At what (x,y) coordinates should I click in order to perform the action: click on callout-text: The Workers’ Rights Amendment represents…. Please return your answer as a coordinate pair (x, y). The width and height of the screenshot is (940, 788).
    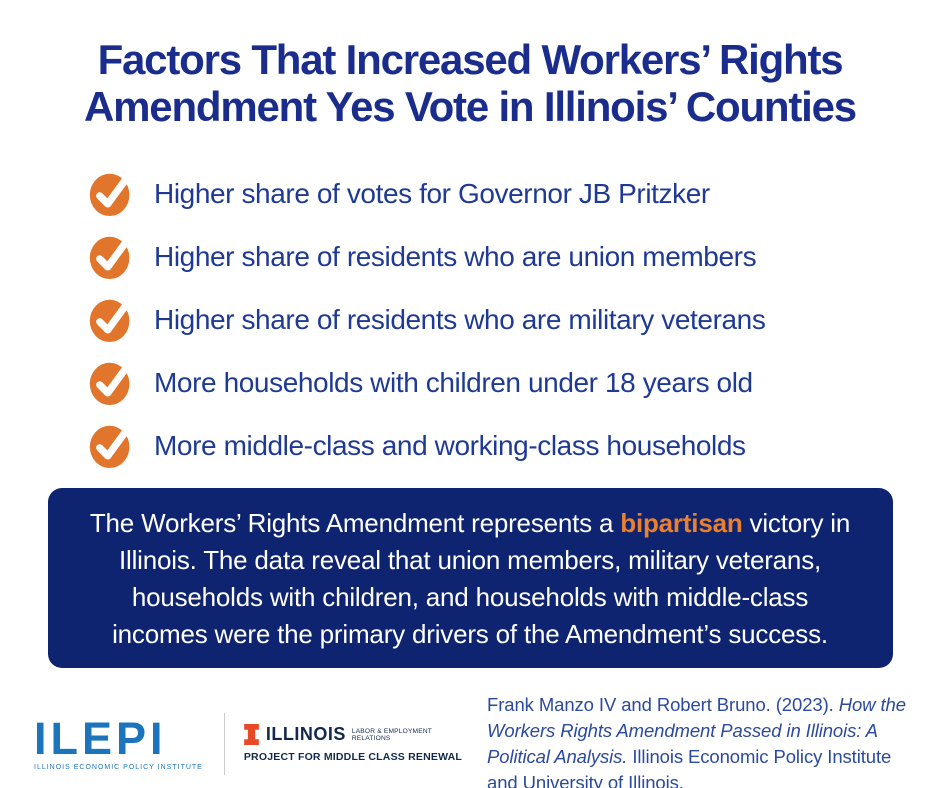
    Looking at the image, I should click on (355, 522).